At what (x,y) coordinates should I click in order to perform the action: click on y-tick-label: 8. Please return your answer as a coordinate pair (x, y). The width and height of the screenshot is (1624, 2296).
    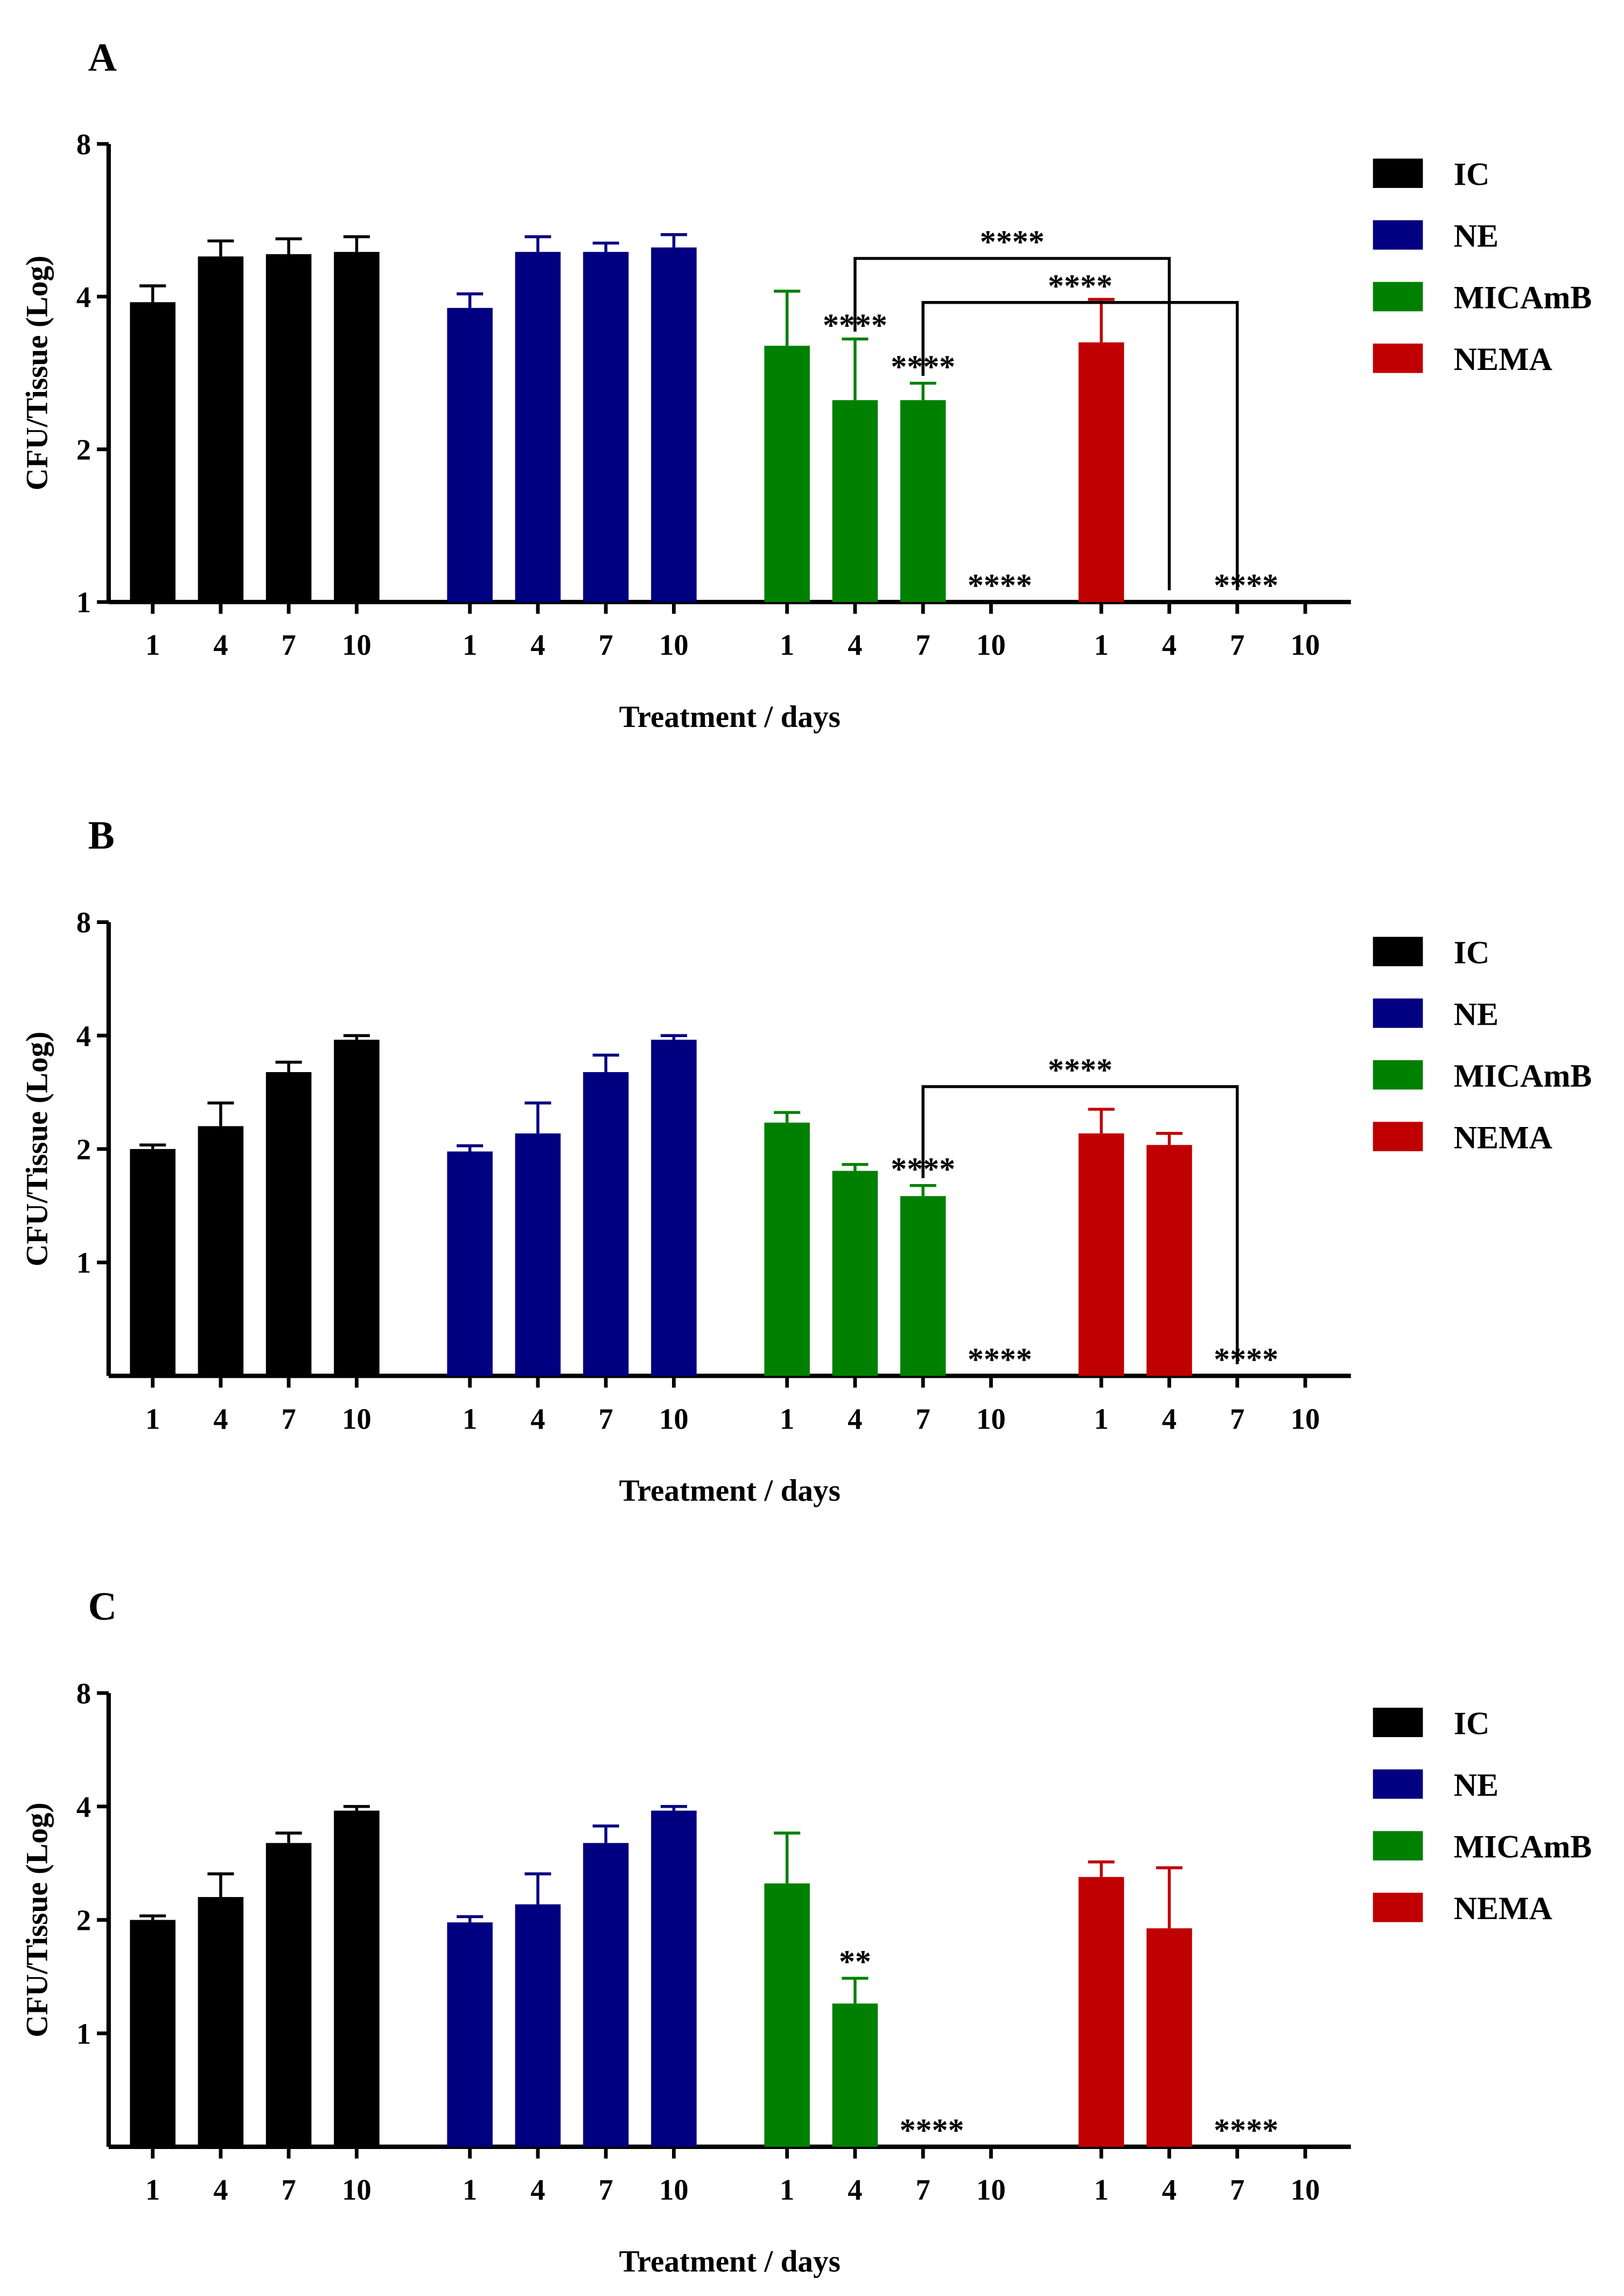
    Looking at the image, I should click on (83, 1693).